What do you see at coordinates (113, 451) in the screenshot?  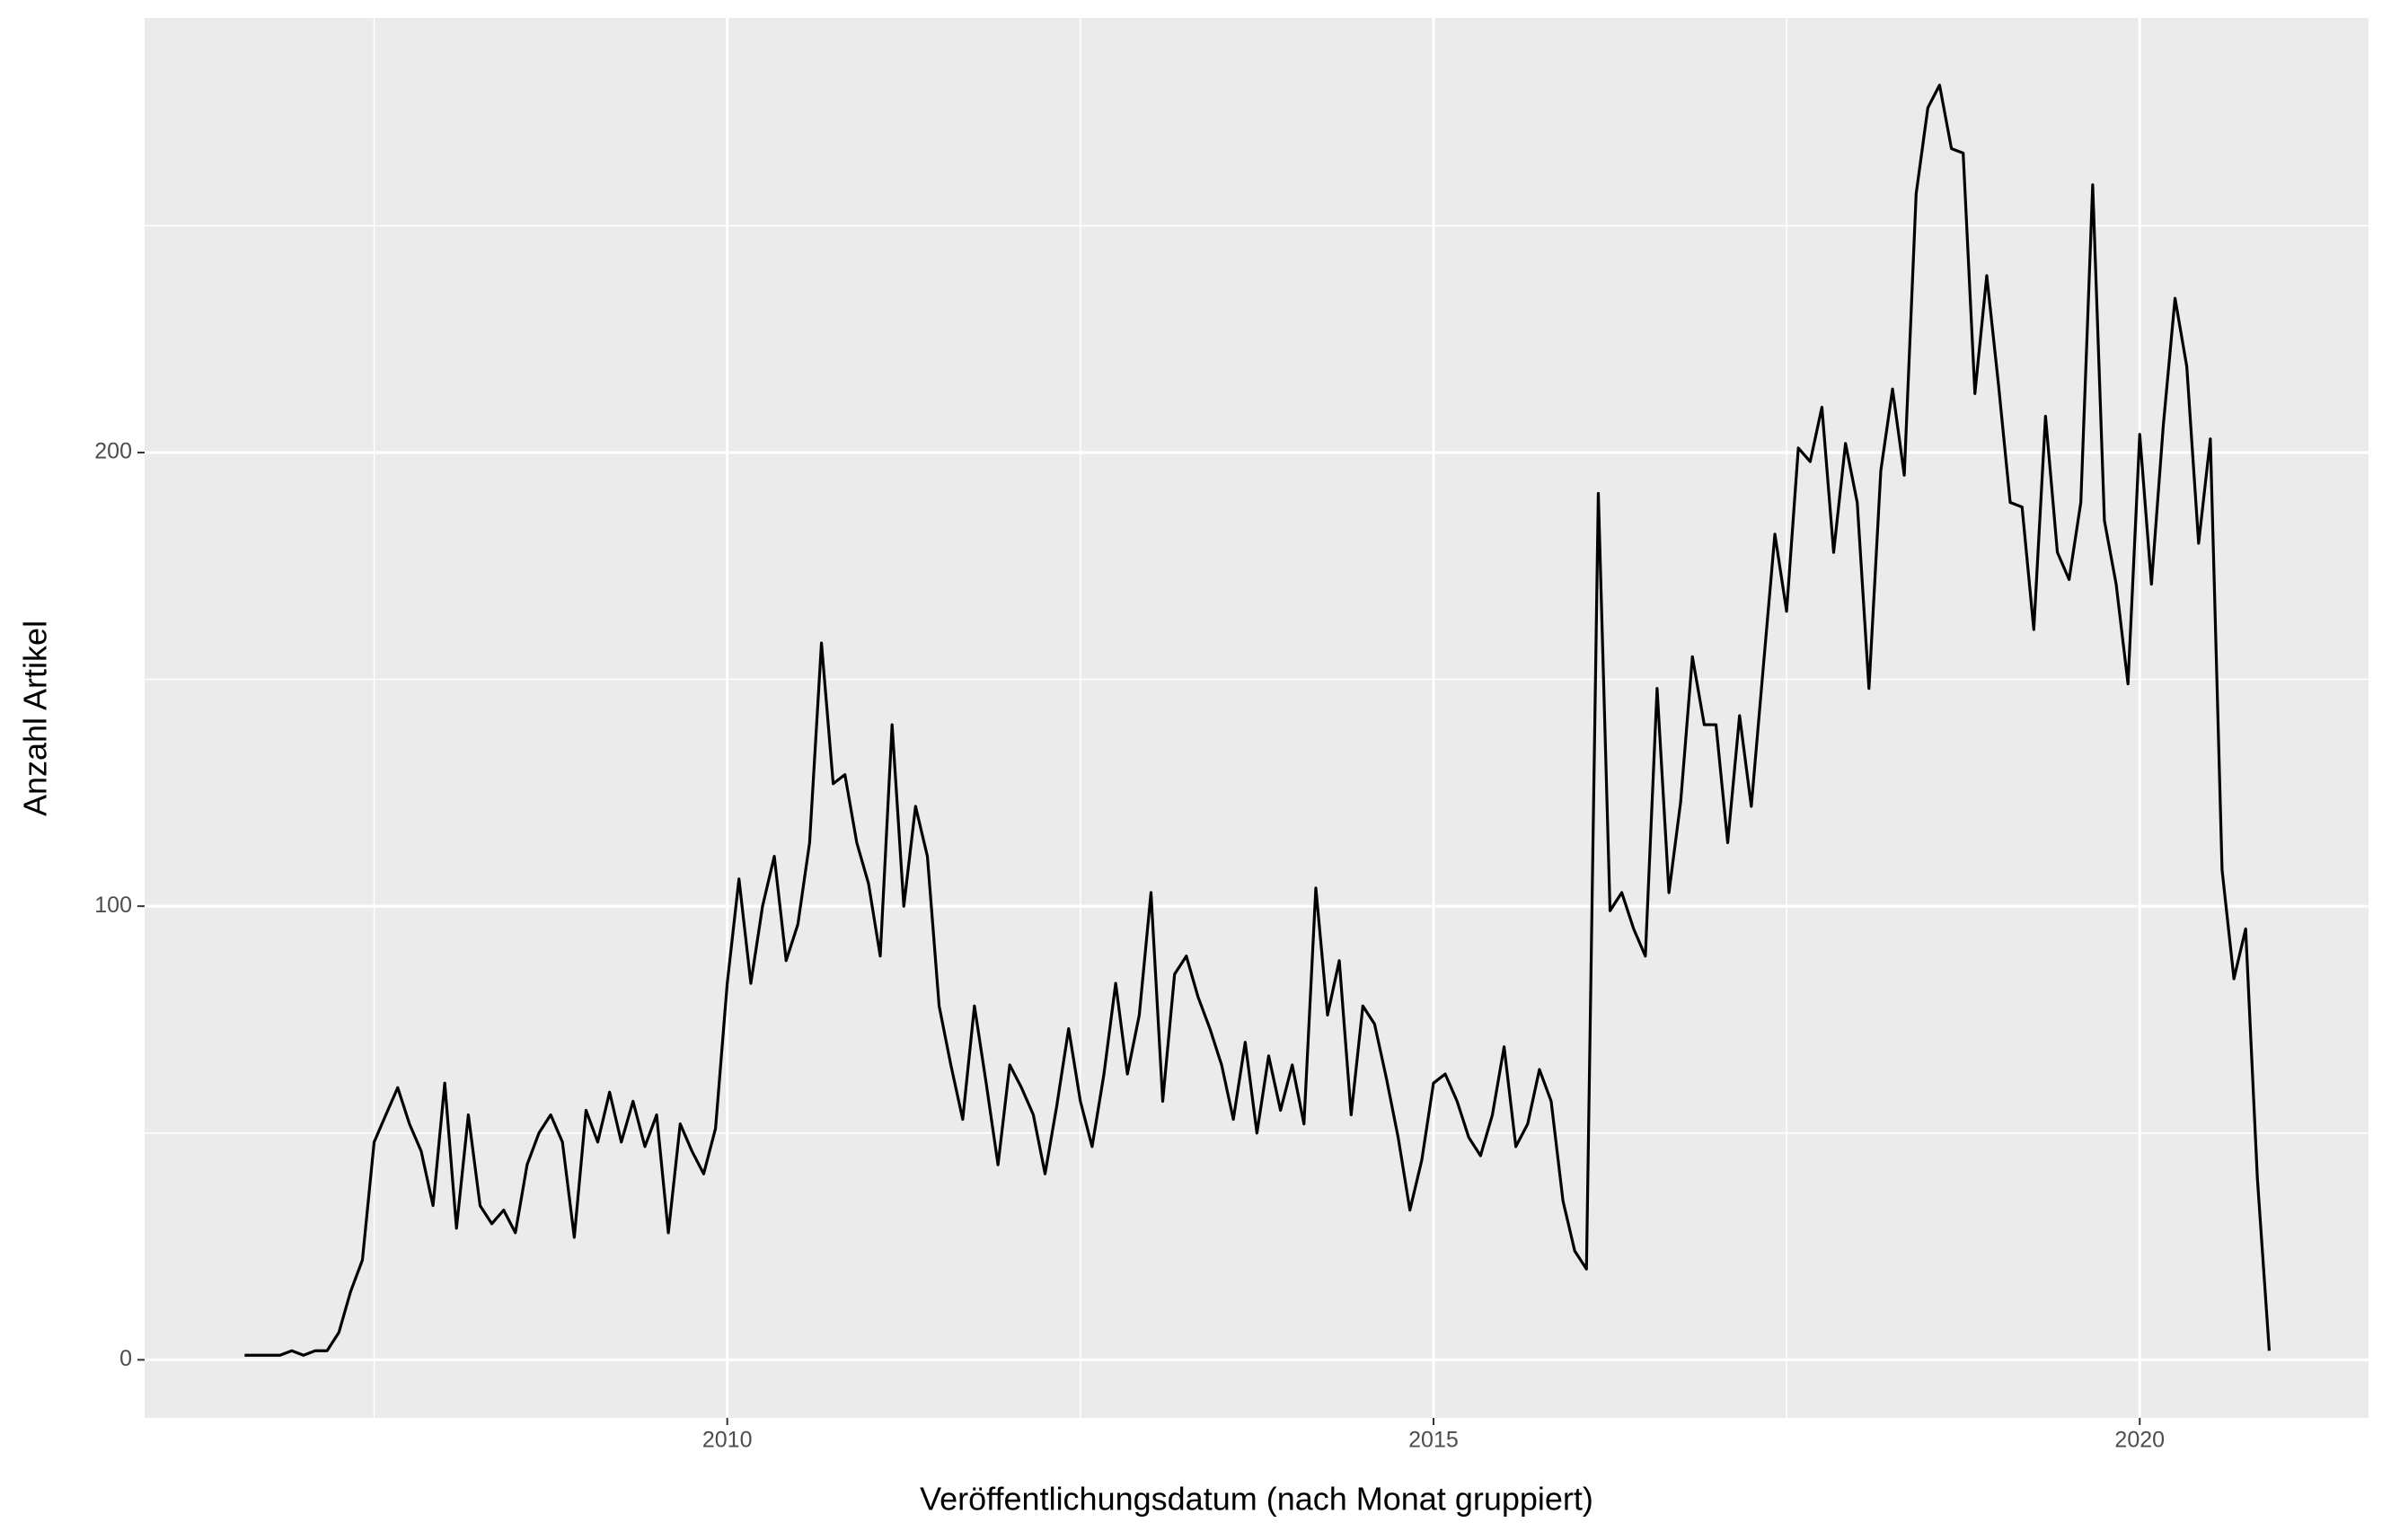 I see `y-tick-label: 200` at bounding box center [113, 451].